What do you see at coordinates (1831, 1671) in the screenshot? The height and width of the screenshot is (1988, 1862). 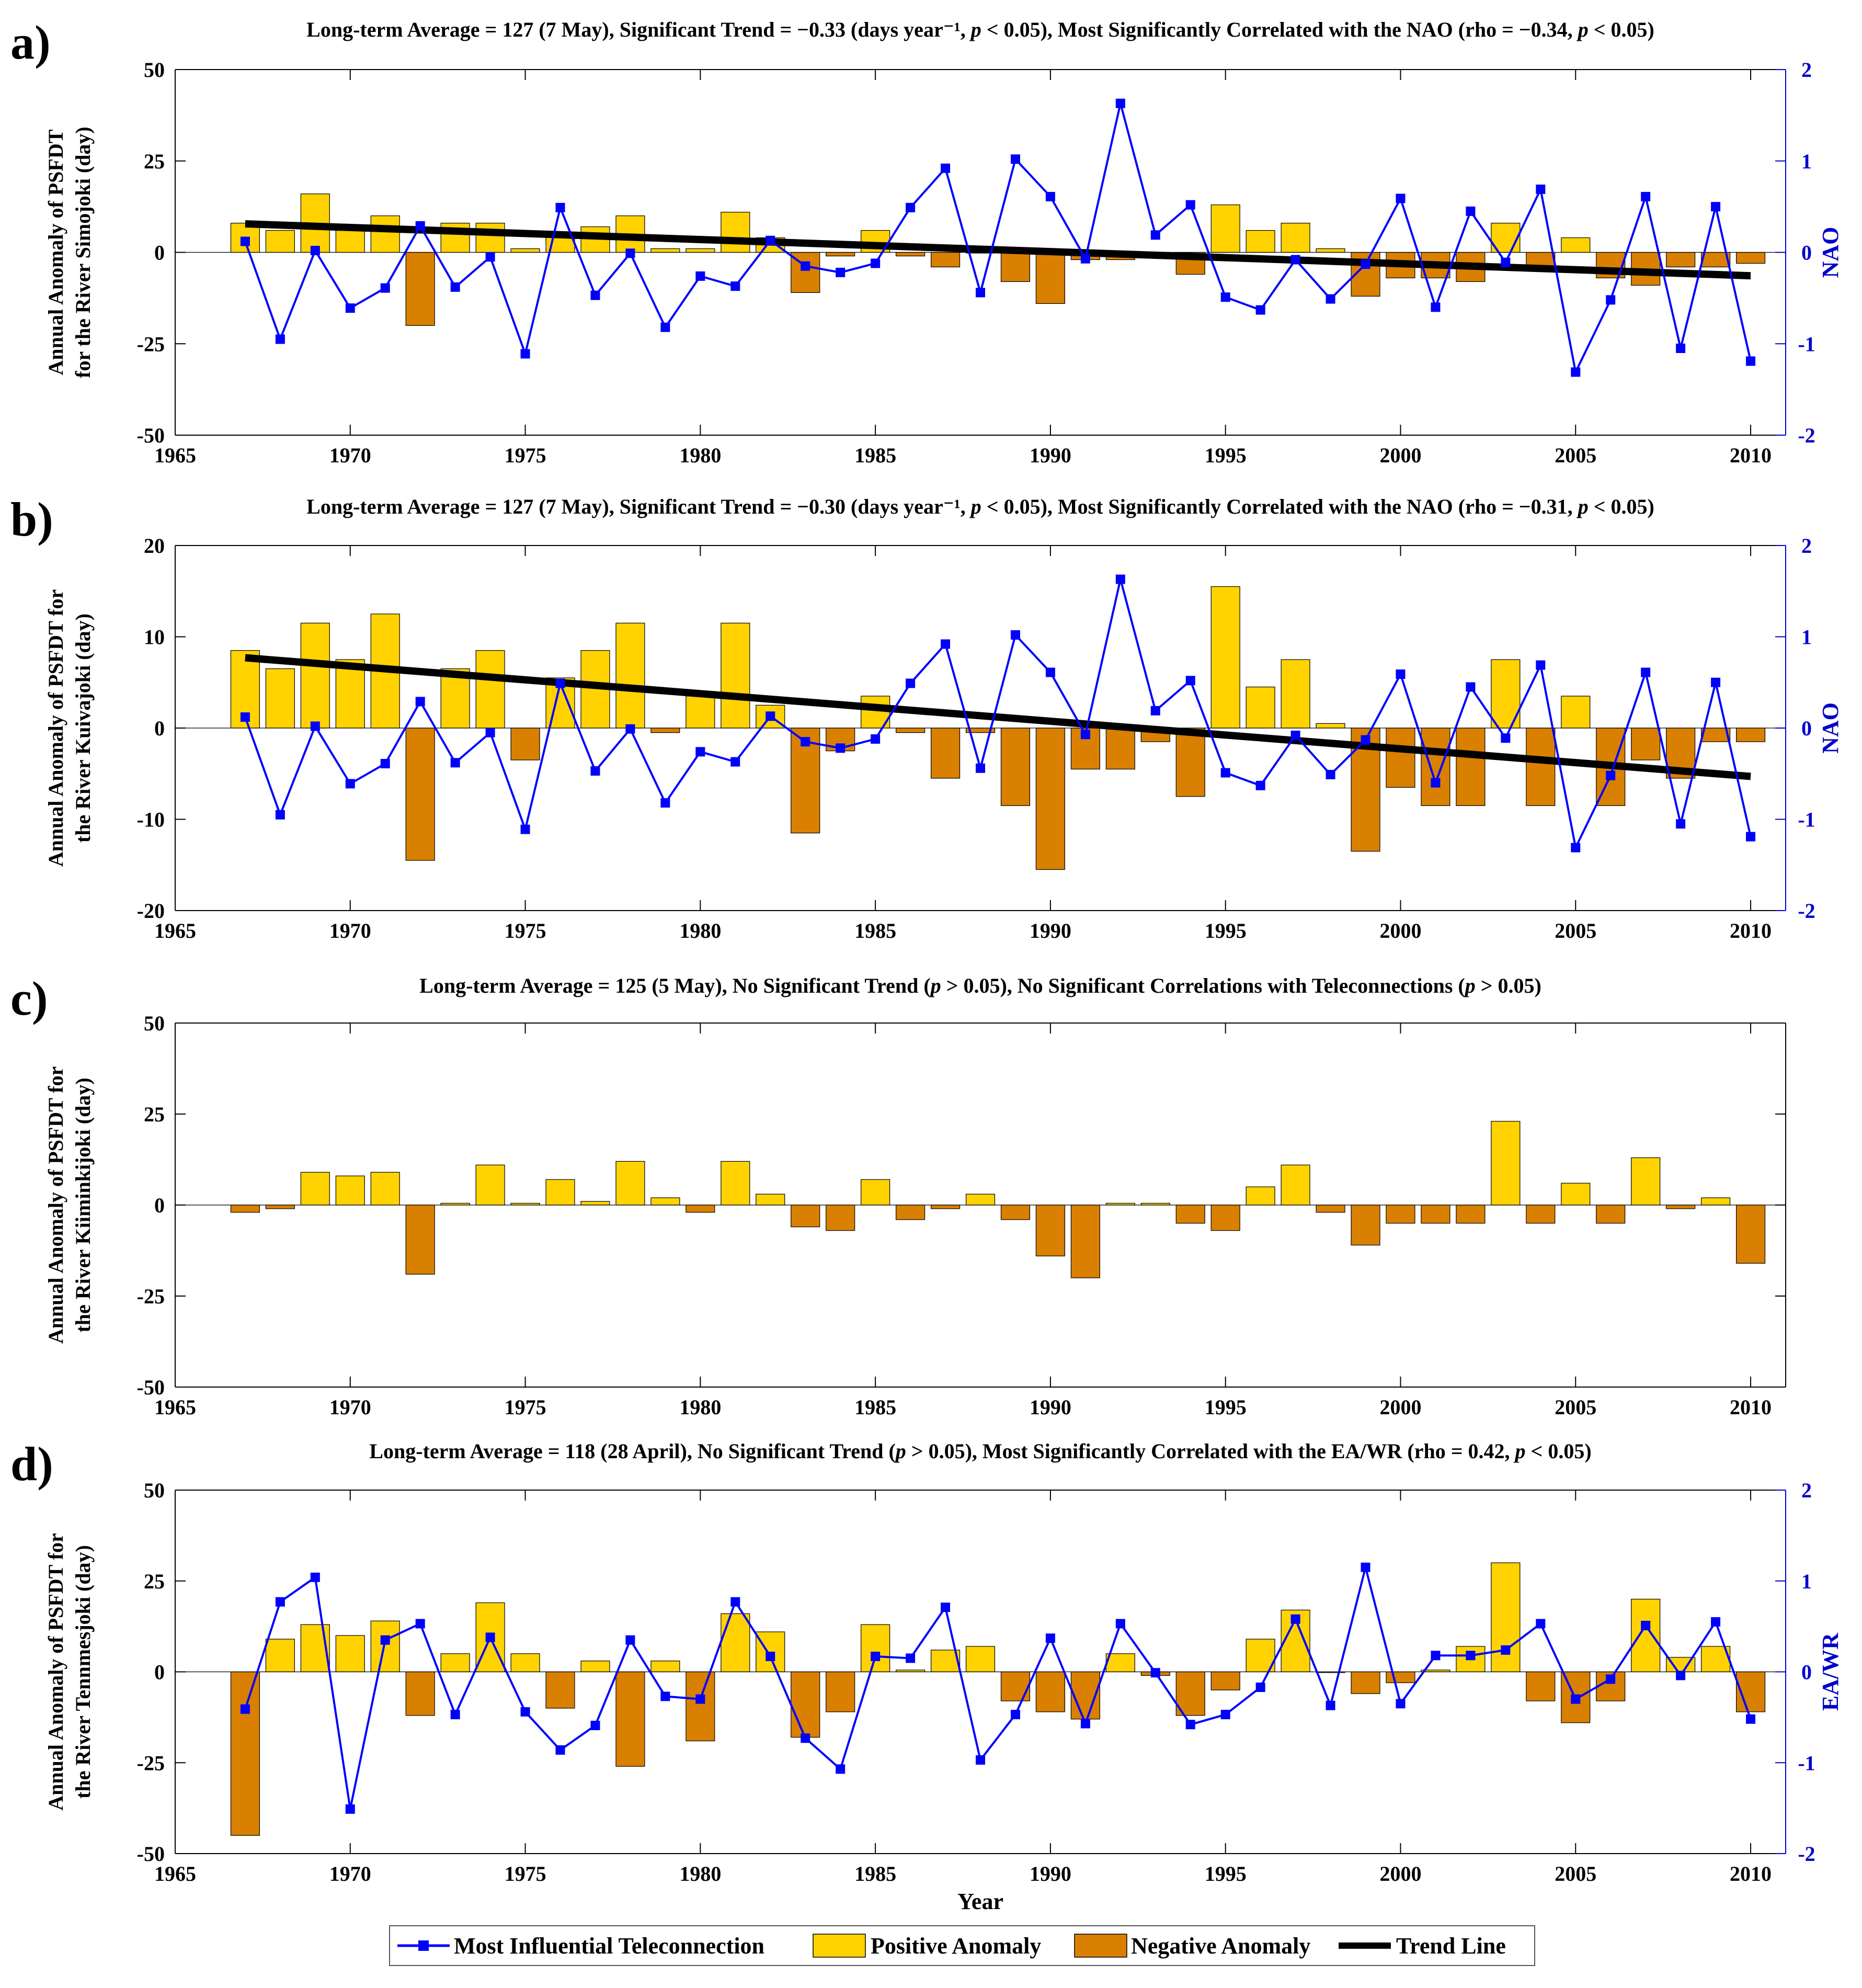 I see `y-right-axis-label: EA/WR` at bounding box center [1831, 1671].